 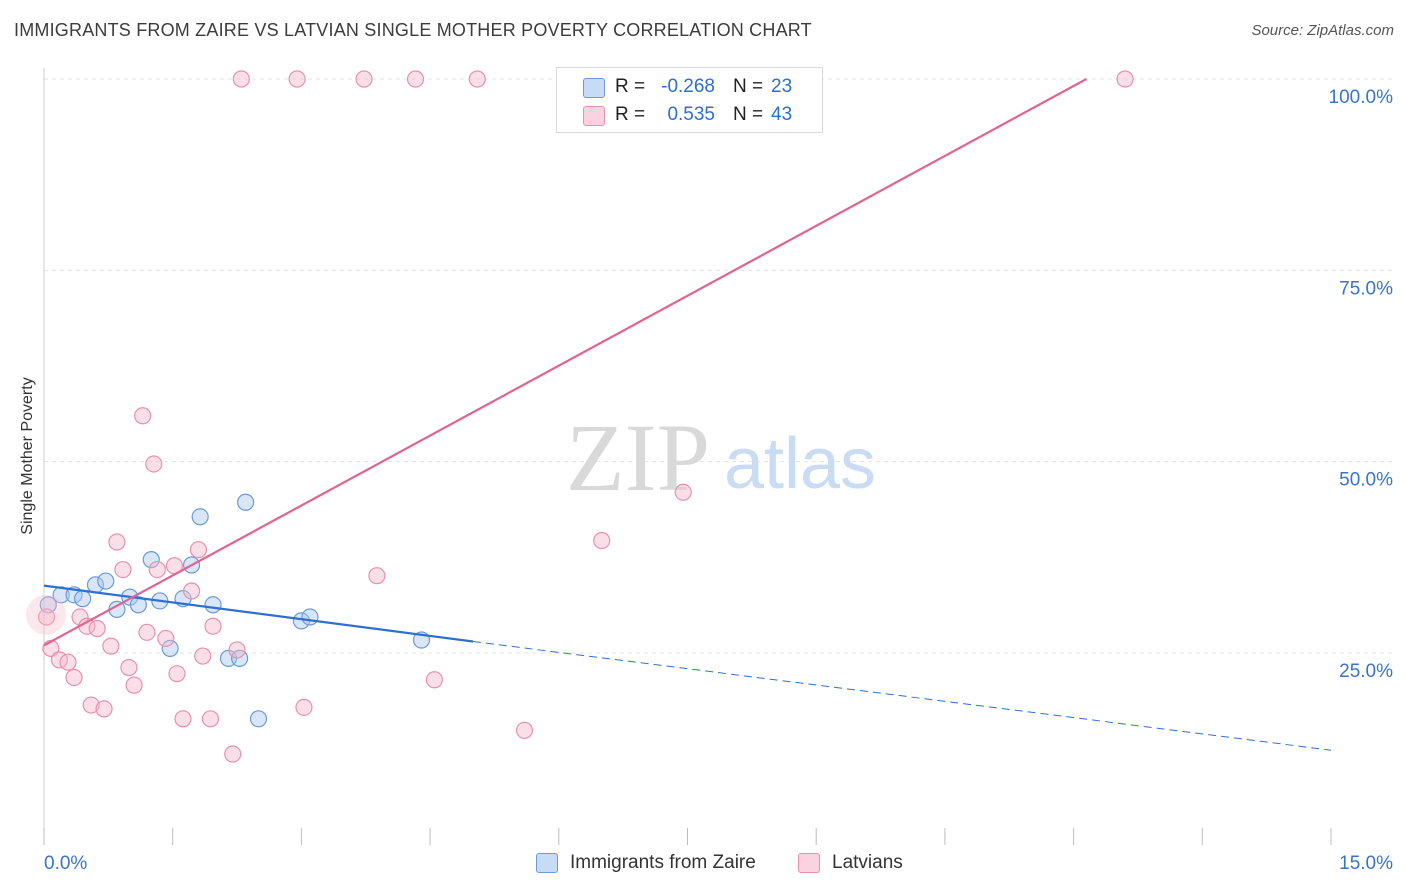 What do you see at coordinates (721, 457) in the screenshot?
I see `watermark: ZIP atlas` at bounding box center [721, 457].